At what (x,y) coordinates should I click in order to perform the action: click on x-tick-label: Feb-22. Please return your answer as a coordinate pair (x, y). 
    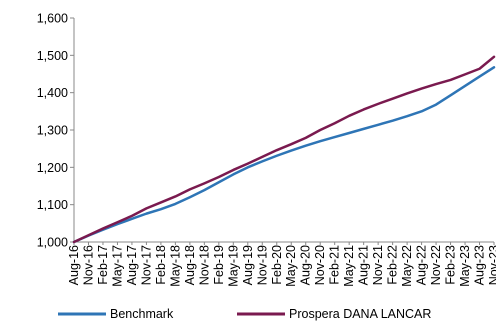
    Looking at the image, I should click on (393, 265).